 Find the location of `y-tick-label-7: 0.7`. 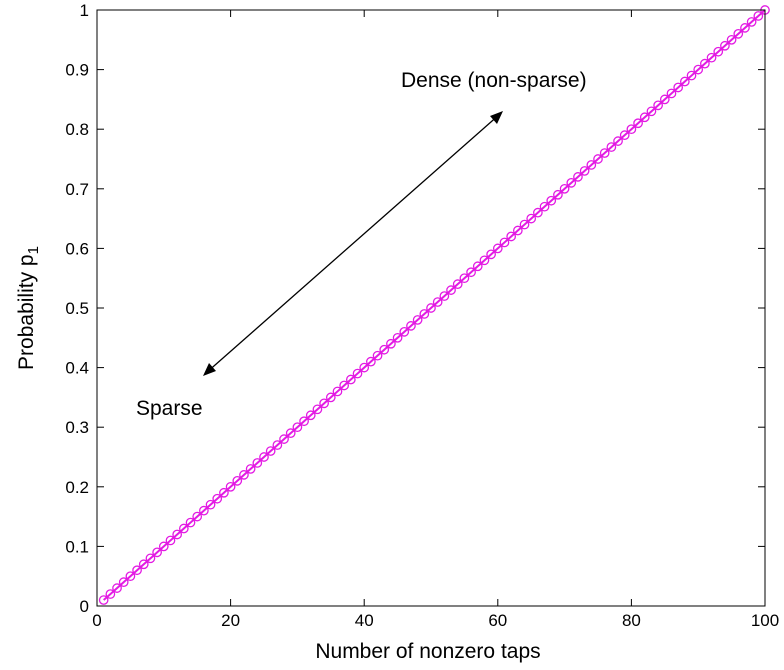

y-tick-label-7: 0.7 is located at coordinates (77, 189).